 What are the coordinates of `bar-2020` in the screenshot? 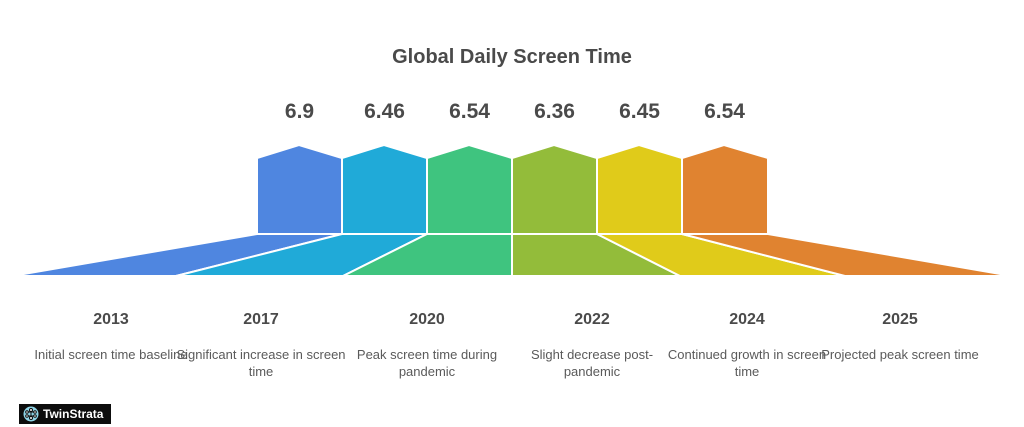 It's located at (469, 189).